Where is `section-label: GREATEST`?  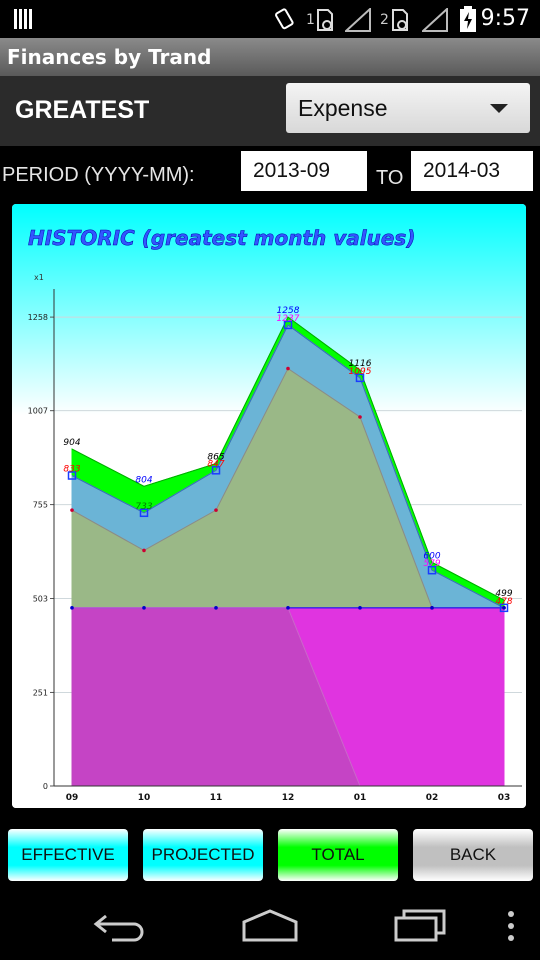 section-label: GREATEST is located at coordinates (82, 110).